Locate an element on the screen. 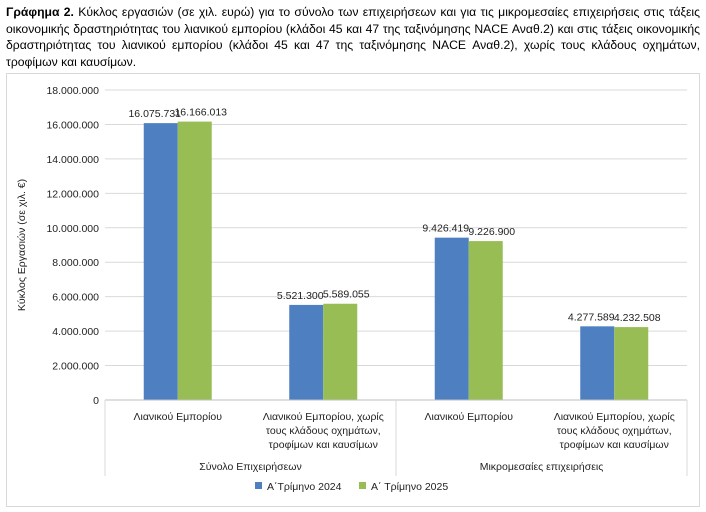  caption-prefix: Γράφημα 2. is located at coordinates (40, 12).